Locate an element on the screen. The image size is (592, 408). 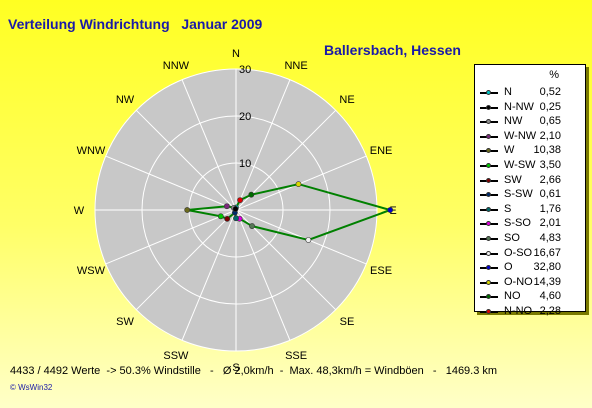
legend-value: 3,50 is located at coordinates (550, 164).